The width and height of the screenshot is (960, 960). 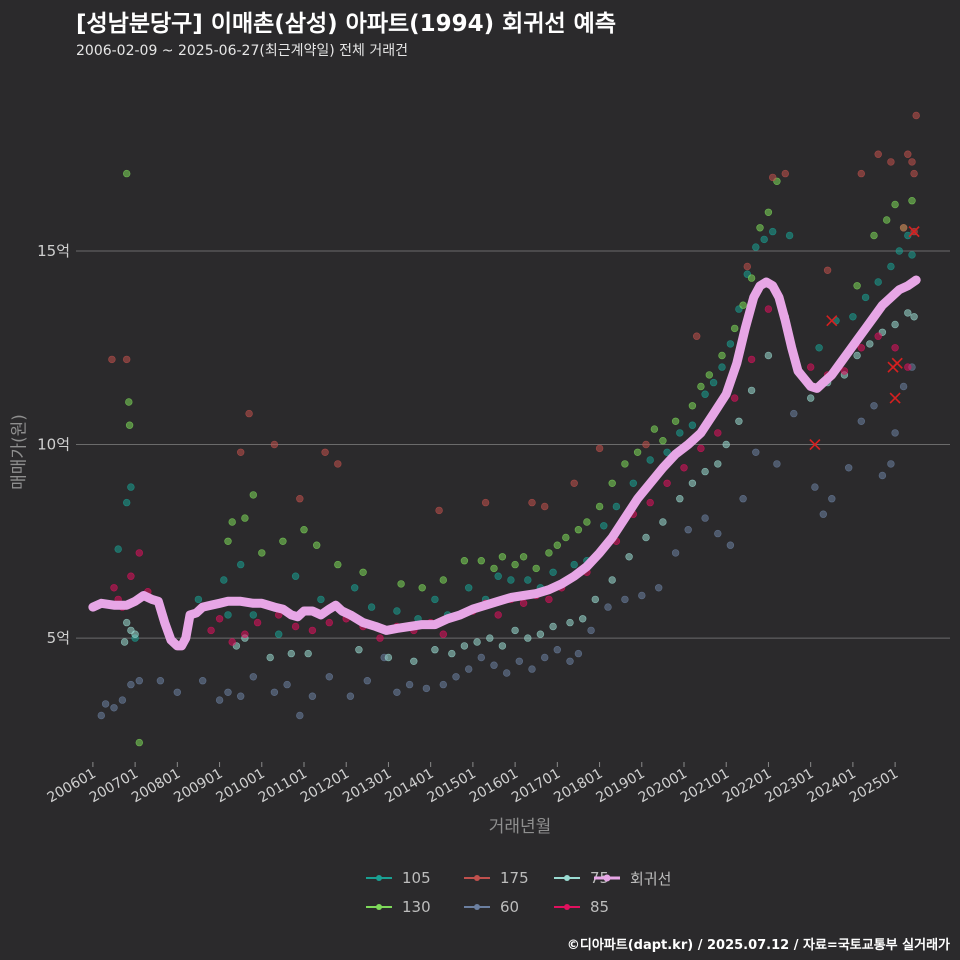 I want to click on y-axis-label-wrap: 매매가(원), so click(x=17, y=452).